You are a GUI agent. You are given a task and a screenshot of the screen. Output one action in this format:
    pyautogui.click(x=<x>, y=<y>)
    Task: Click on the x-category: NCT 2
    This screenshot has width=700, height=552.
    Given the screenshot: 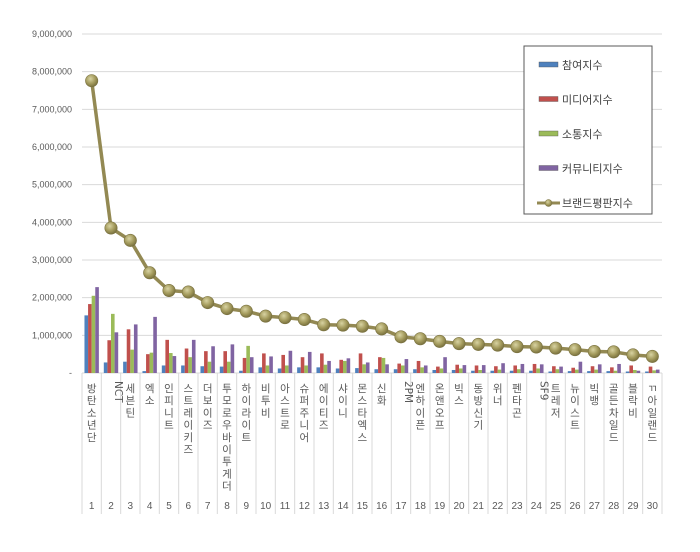 What is the action you would take?
    pyautogui.click(x=116, y=446)
    